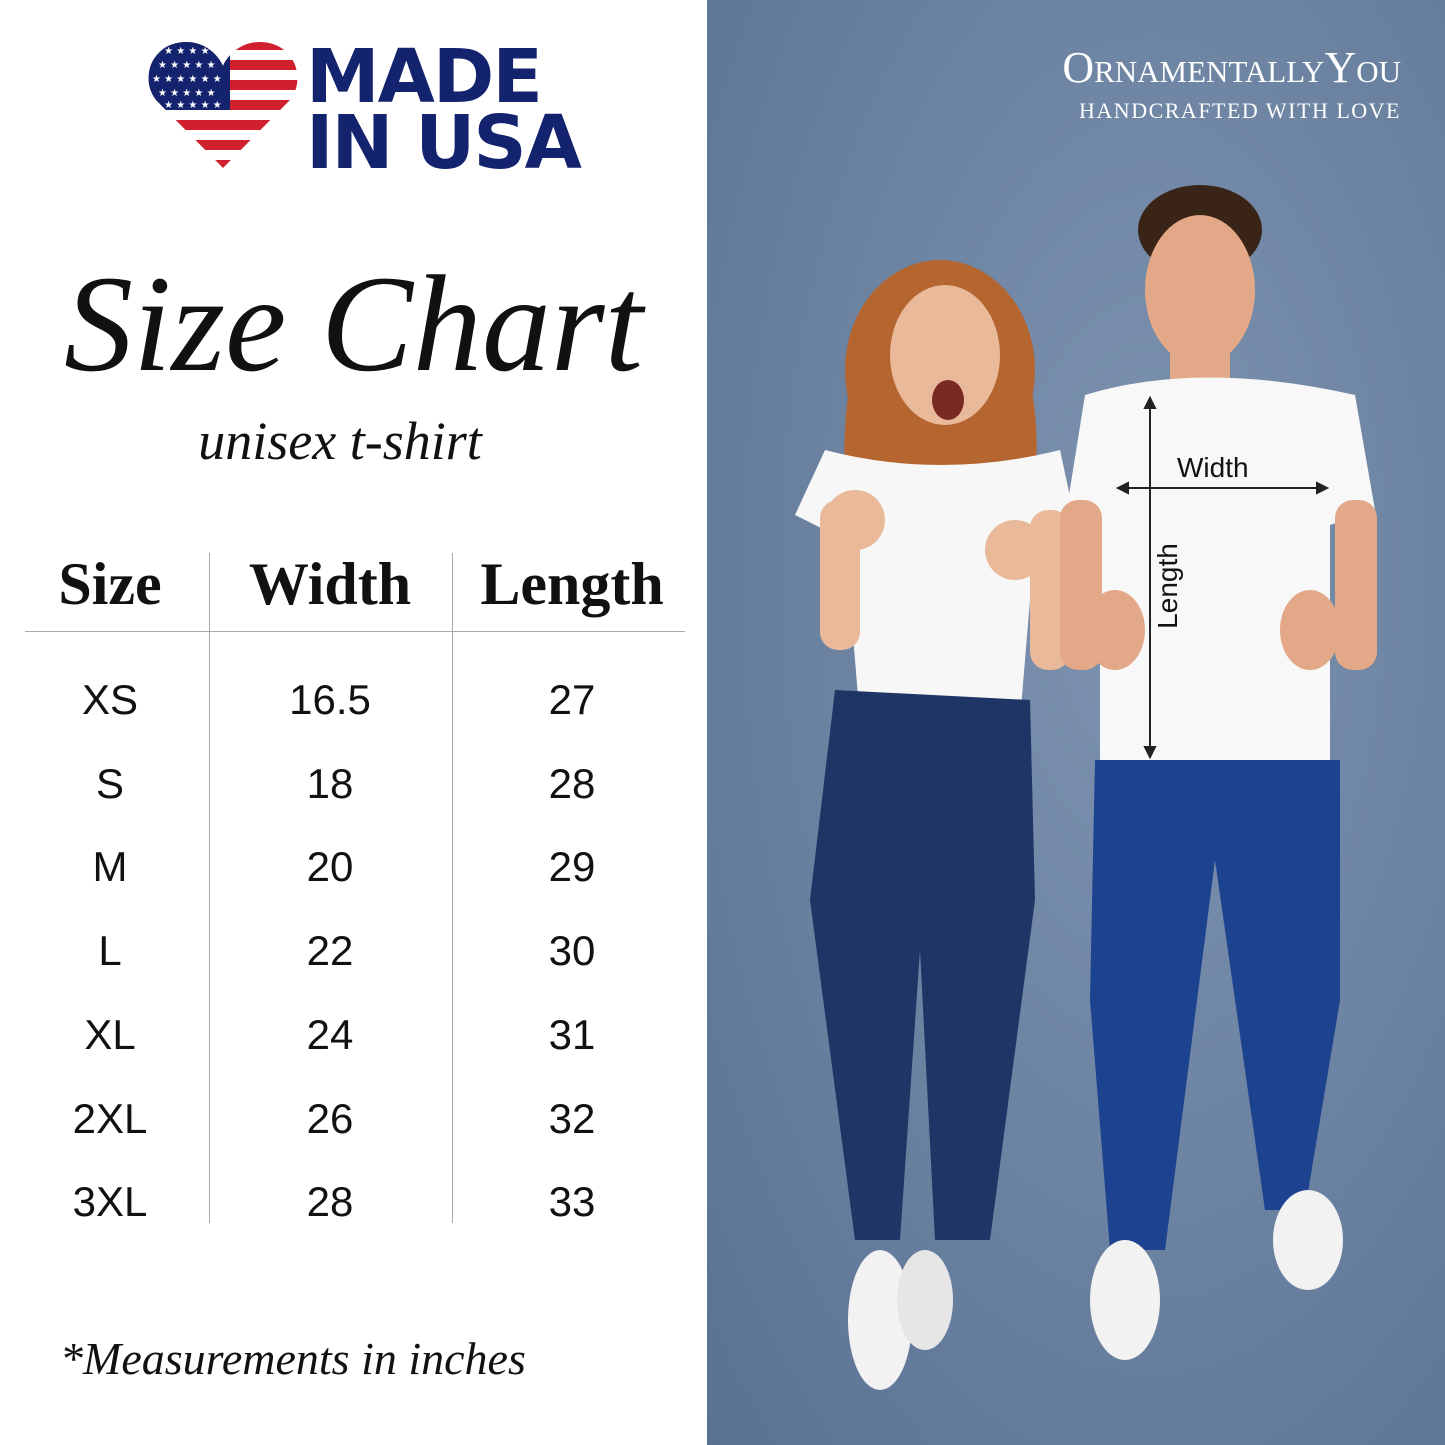 This screenshot has width=1445, height=1445. Describe the element at coordinates (110, 1034) in the screenshot. I see `cell-size: XL` at that location.